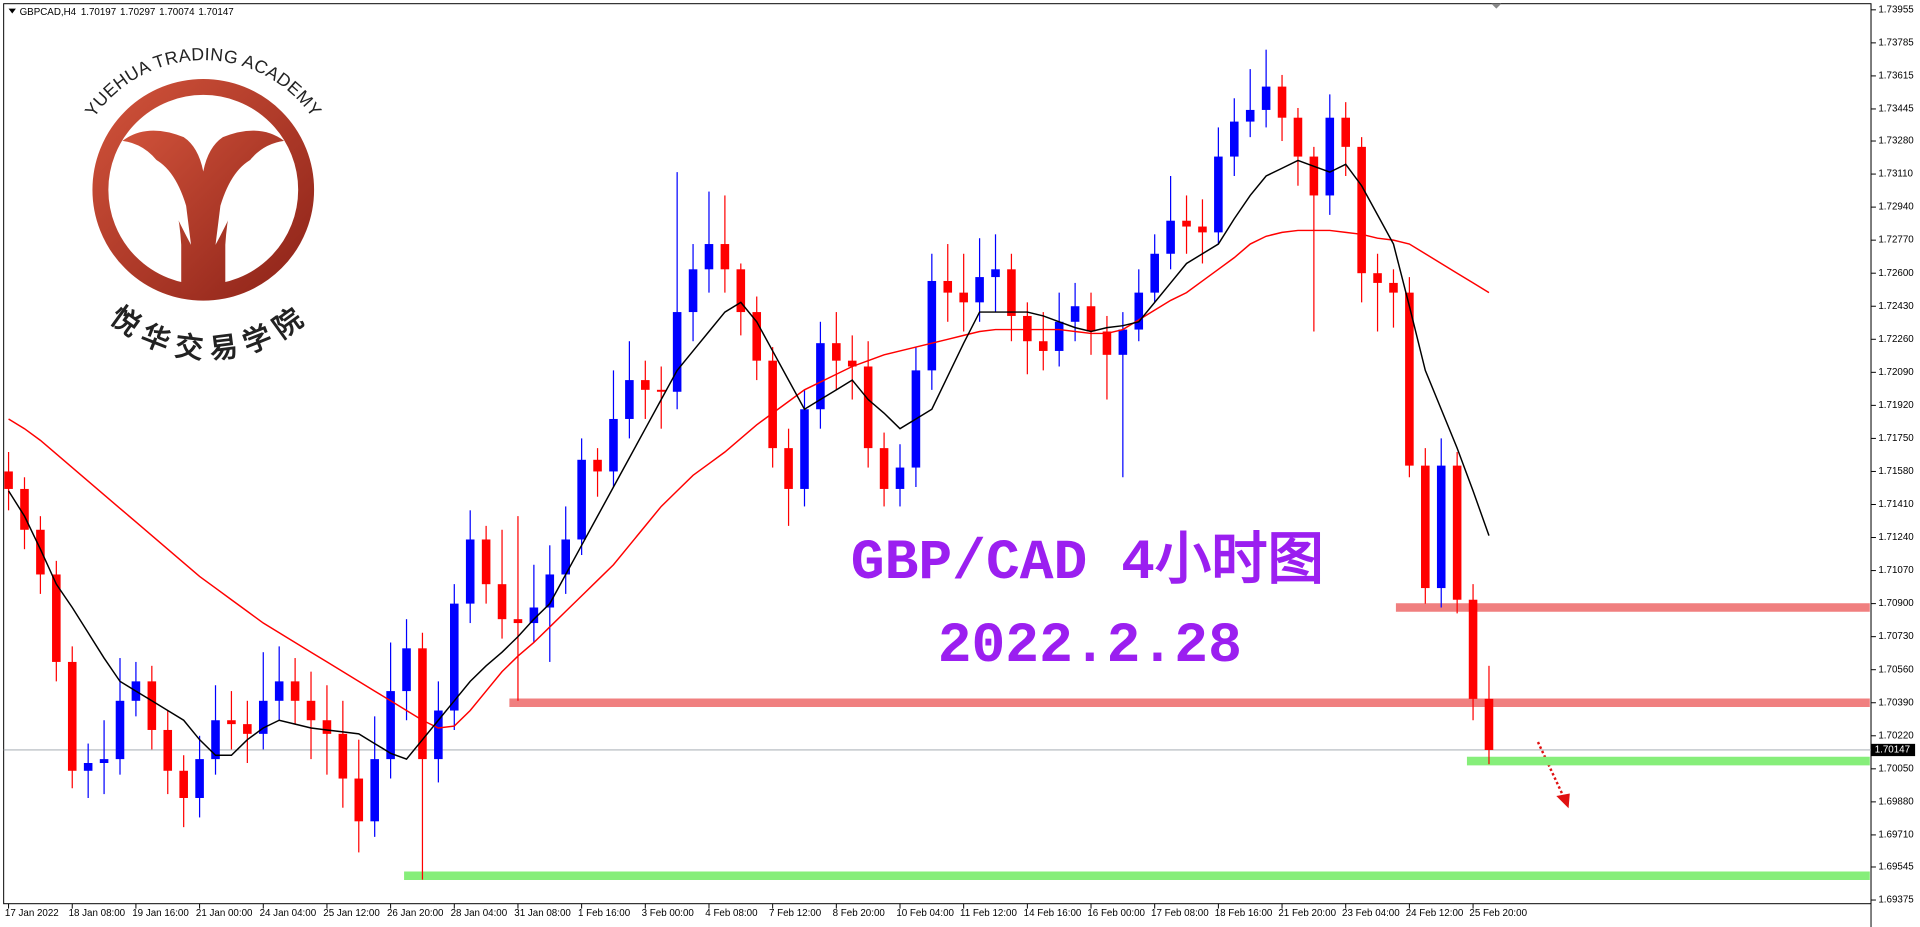 This screenshot has height=927, width=1920. What do you see at coordinates (415, 913) in the screenshot?
I see `x-tick-label: 26 Jan 20:00` at bounding box center [415, 913].